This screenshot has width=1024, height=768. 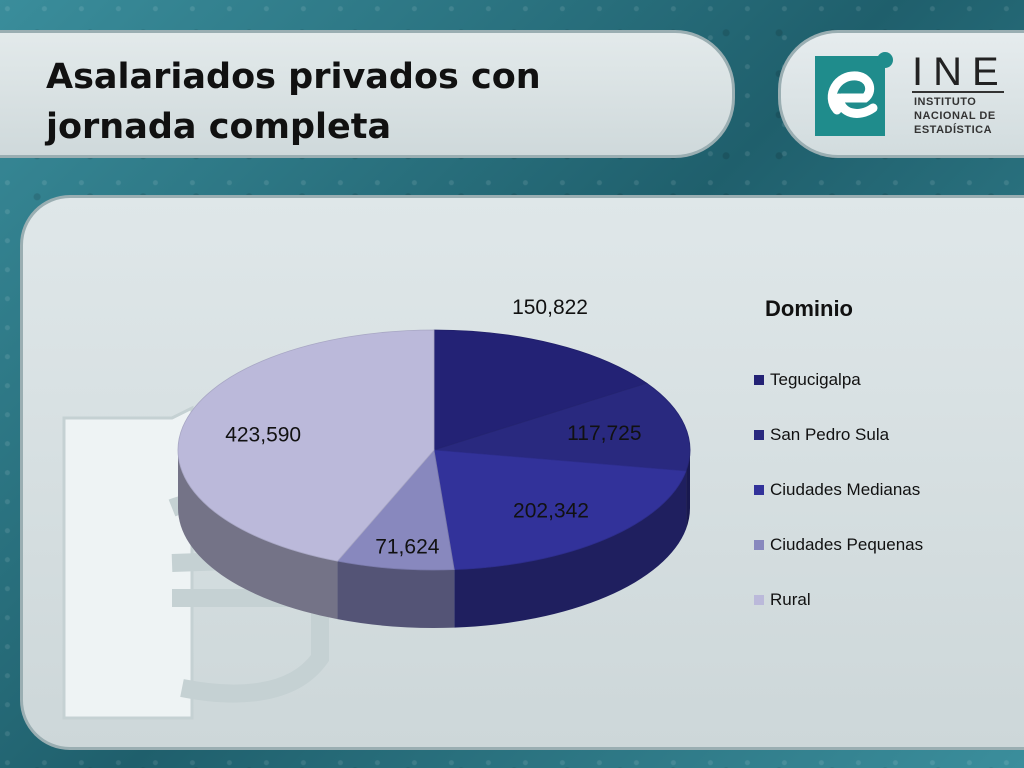 What do you see at coordinates (407, 547) in the screenshot?
I see `data-label-ciudades-pequenas: 71,624` at bounding box center [407, 547].